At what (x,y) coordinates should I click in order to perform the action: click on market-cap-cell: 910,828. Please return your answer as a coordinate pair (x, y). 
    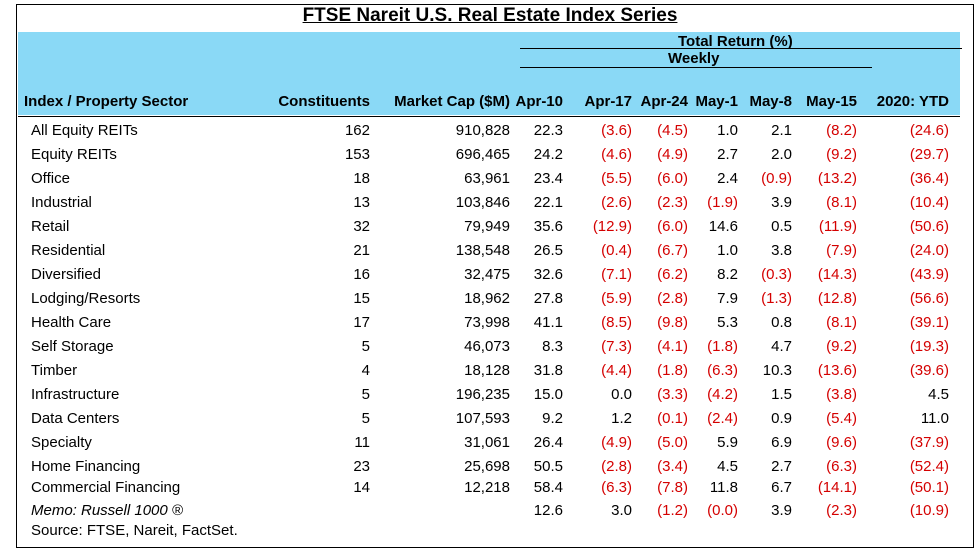
    Looking at the image, I should click on (482, 130).